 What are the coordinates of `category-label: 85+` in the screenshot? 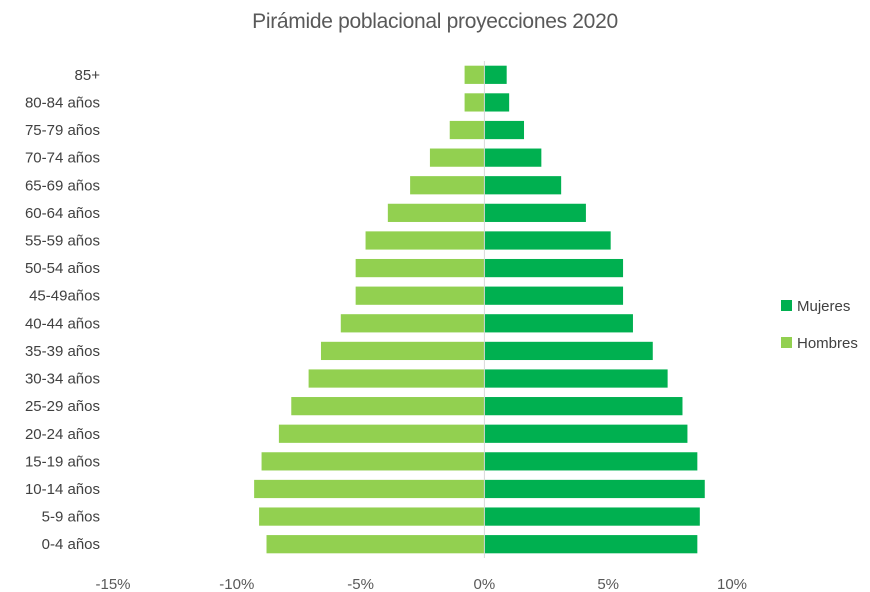 It's located at (88, 75).